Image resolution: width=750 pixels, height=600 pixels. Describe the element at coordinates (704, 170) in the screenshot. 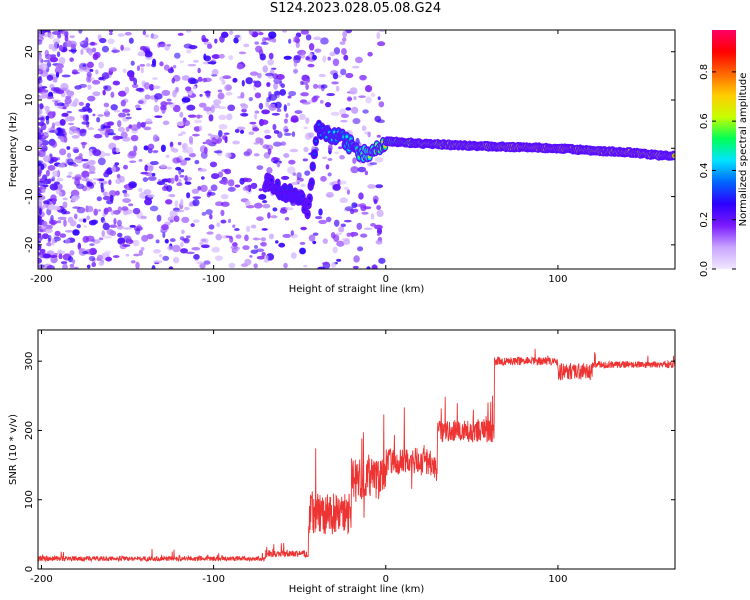

I see `colorbar-tick-label: 0.4` at that location.